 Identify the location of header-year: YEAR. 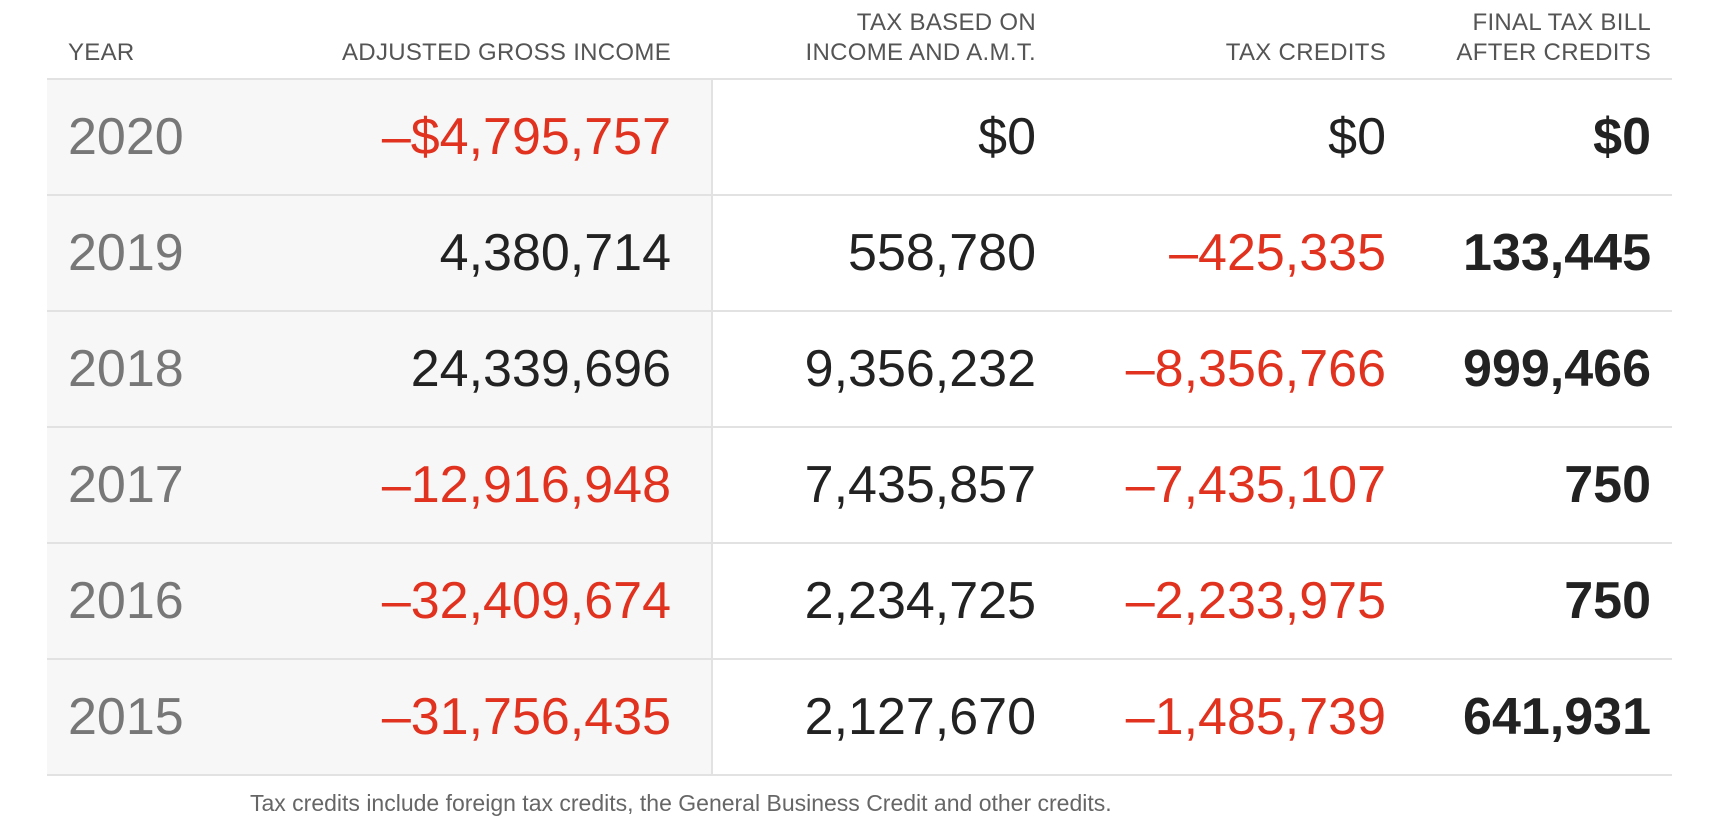
(101, 53).